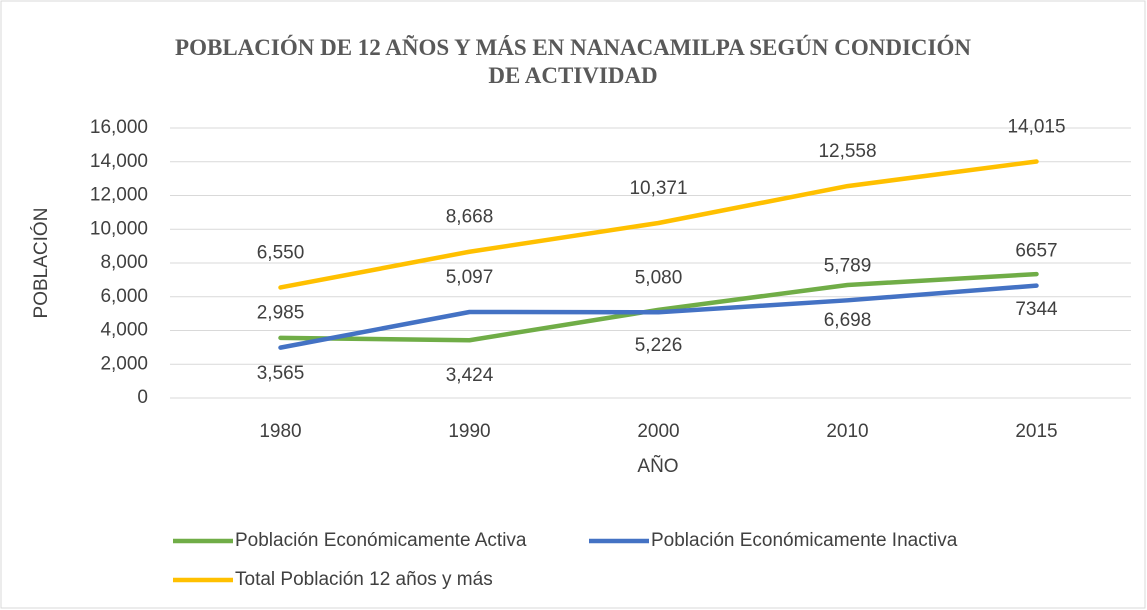 The width and height of the screenshot is (1147, 610). Describe the element at coordinates (1036, 309) in the screenshot. I see `data-label: 7344` at that location.